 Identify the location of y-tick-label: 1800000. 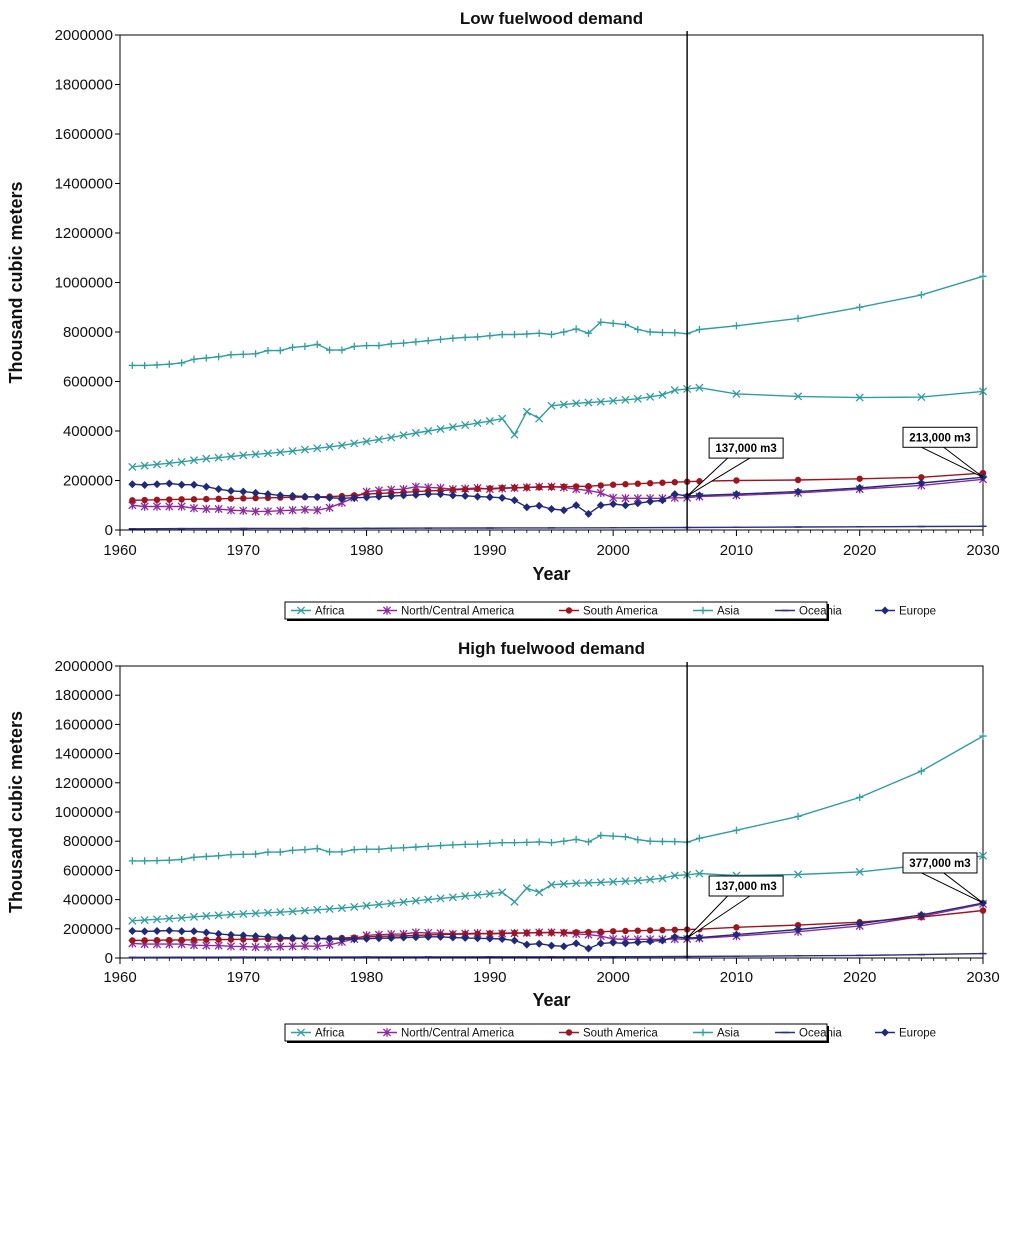
(84, 695).